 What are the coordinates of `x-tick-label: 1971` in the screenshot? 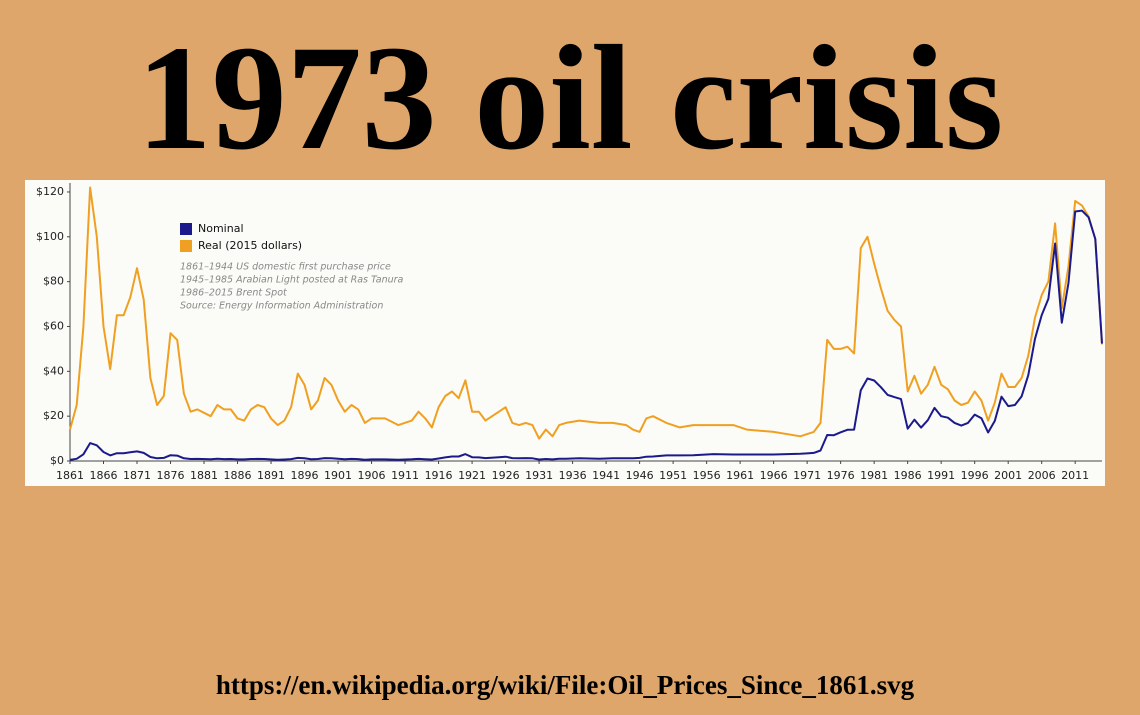 It's located at (807, 475).